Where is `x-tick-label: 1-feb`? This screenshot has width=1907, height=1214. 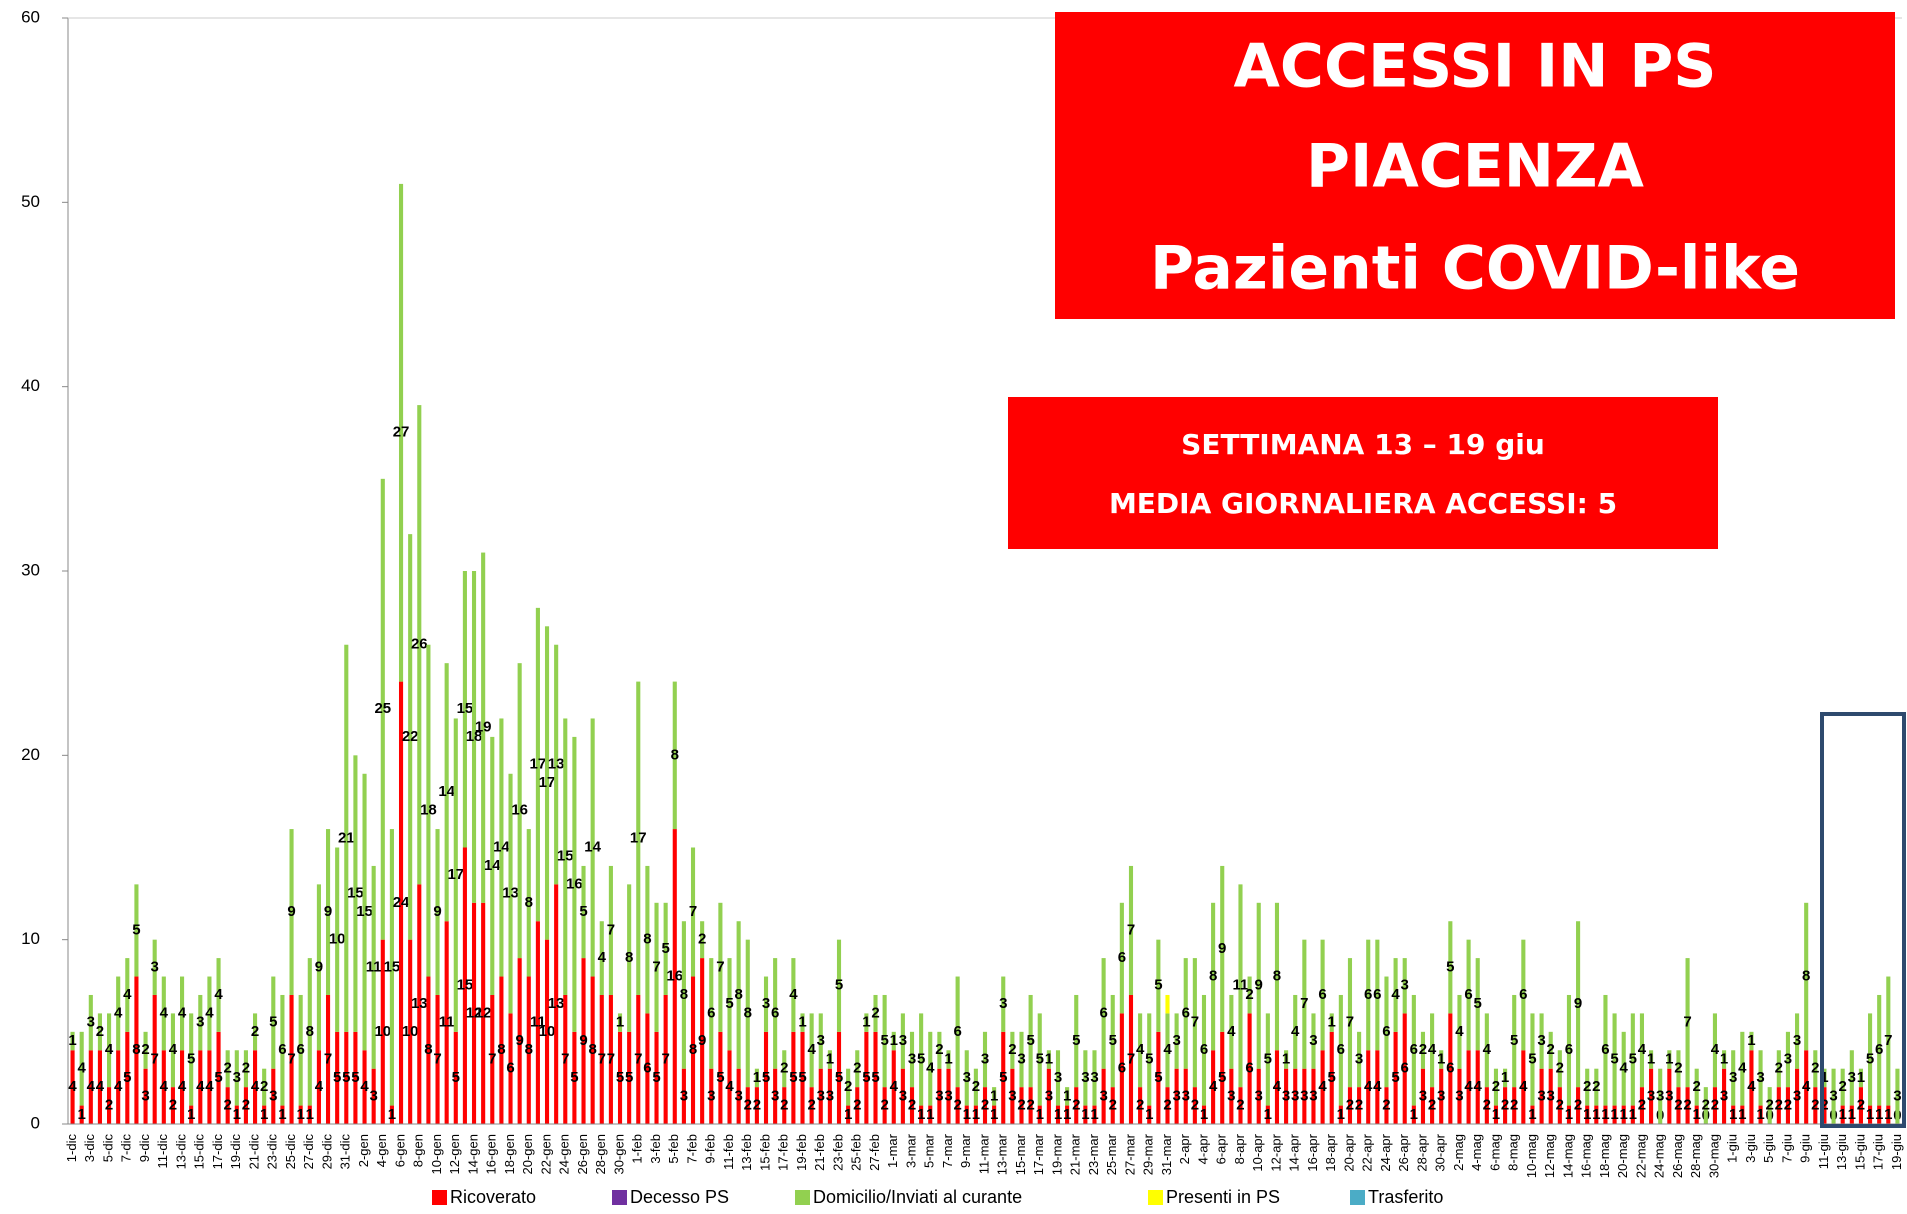 x-tick-label: 1-feb is located at coordinates (637, 1149).